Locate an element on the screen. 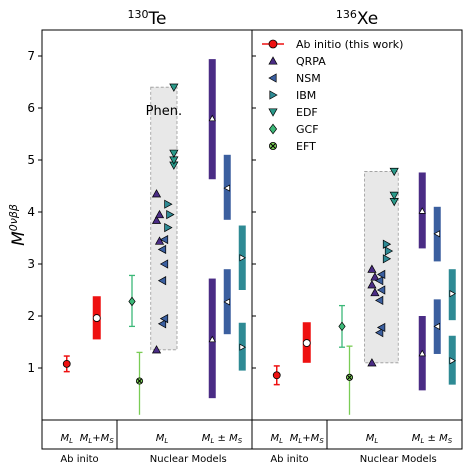  phen-band is located at coordinates (164, 218).